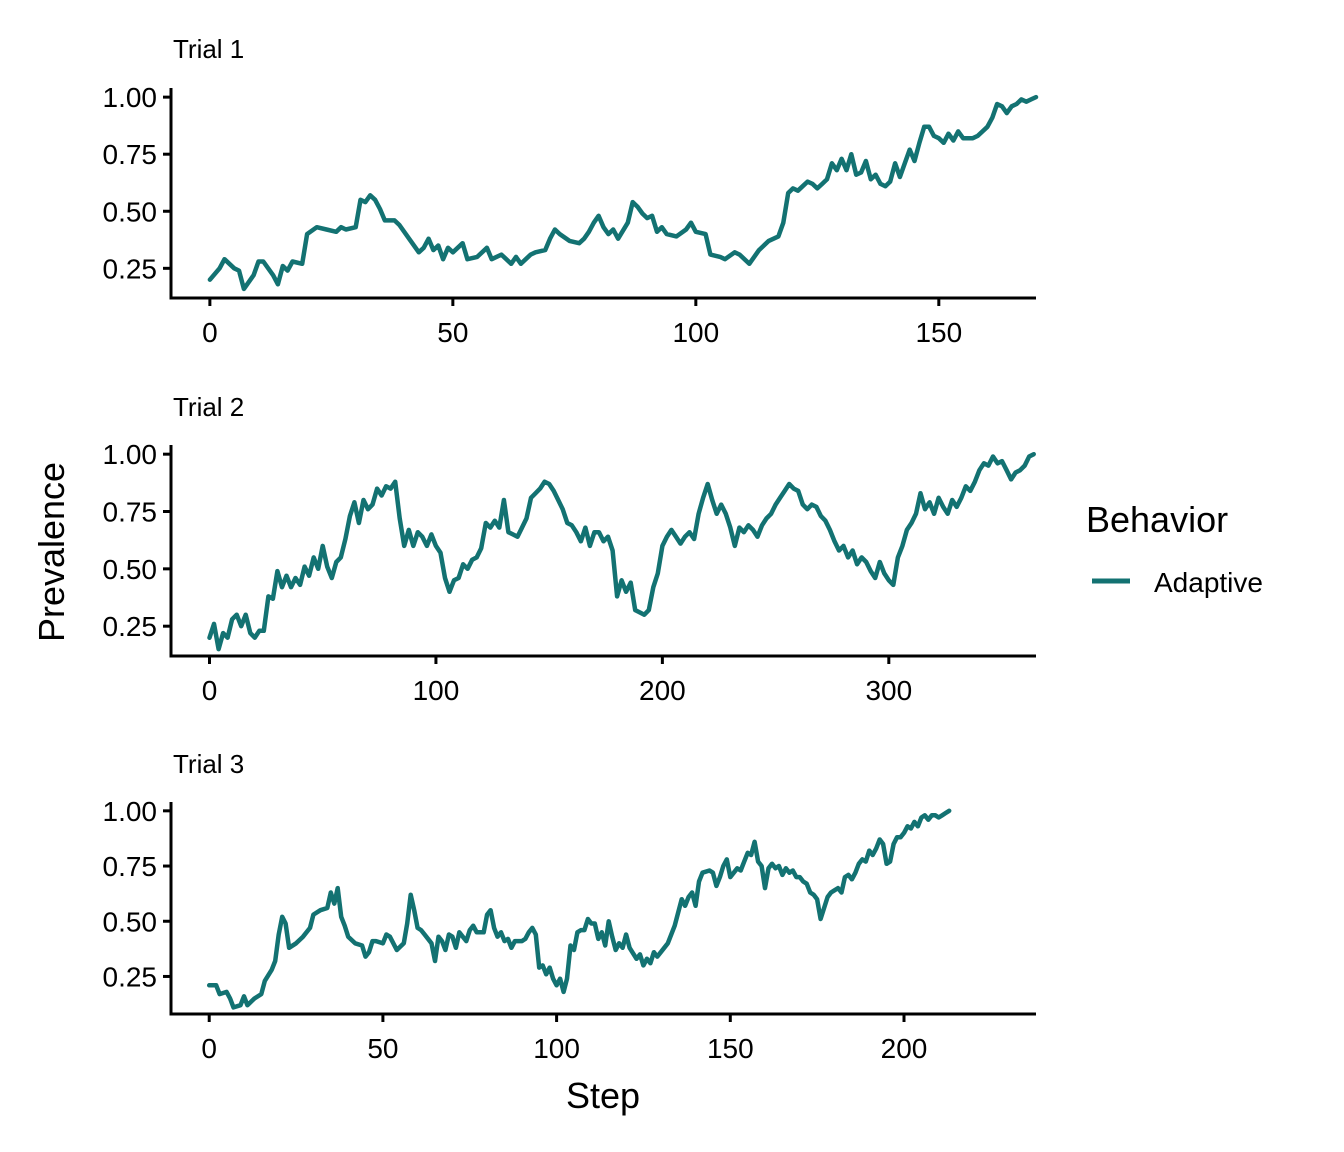  What do you see at coordinates (1174, 548) in the screenshot?
I see `legend: Behavior Adaptive` at bounding box center [1174, 548].